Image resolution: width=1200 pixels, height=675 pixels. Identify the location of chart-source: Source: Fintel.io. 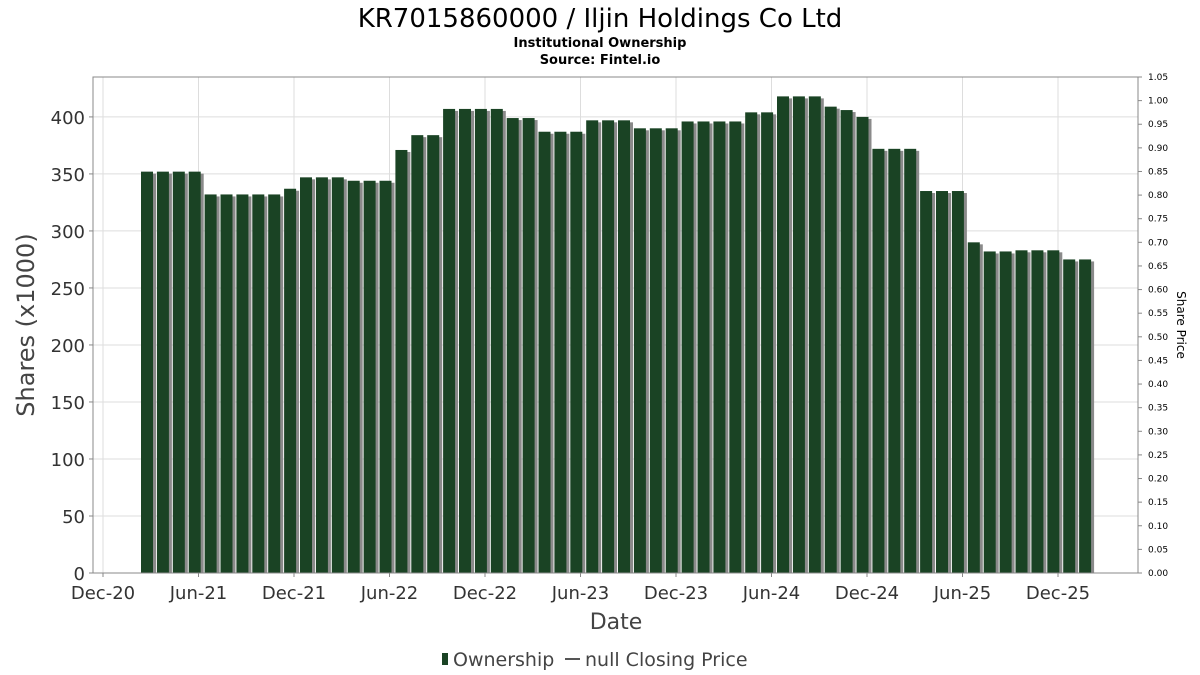
(600, 60).